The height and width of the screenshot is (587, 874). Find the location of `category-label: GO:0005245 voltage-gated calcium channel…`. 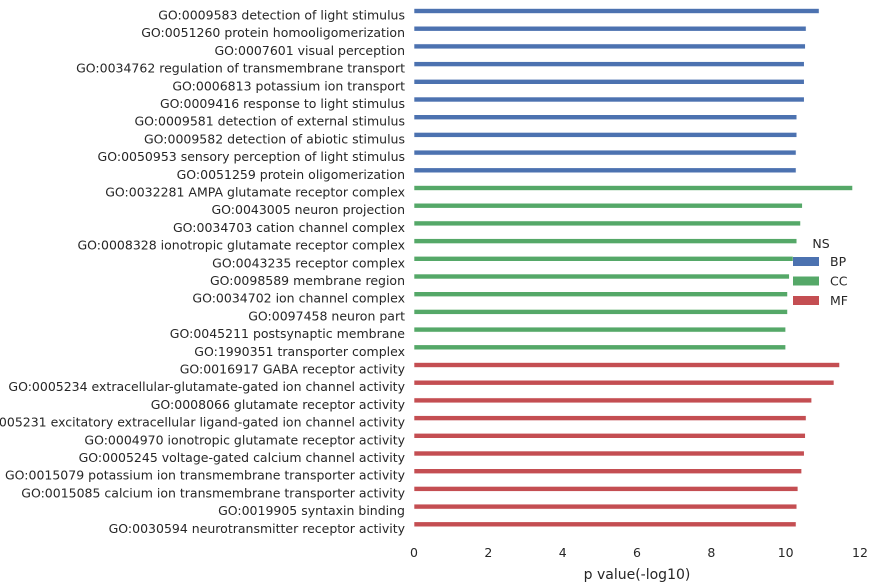

category-label: GO:0005245 voltage-gated calcium channel… is located at coordinates (242, 457).